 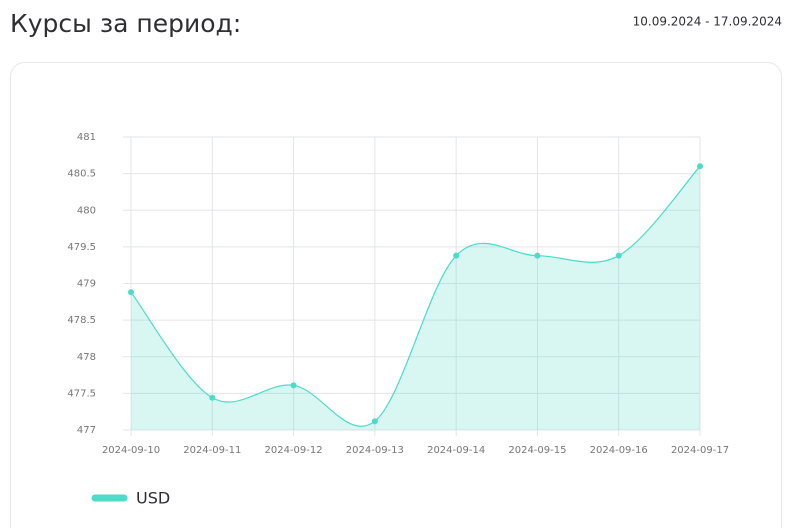 What do you see at coordinates (456, 450) in the screenshot?
I see `x-tick-label: 2024-09-14` at bounding box center [456, 450].